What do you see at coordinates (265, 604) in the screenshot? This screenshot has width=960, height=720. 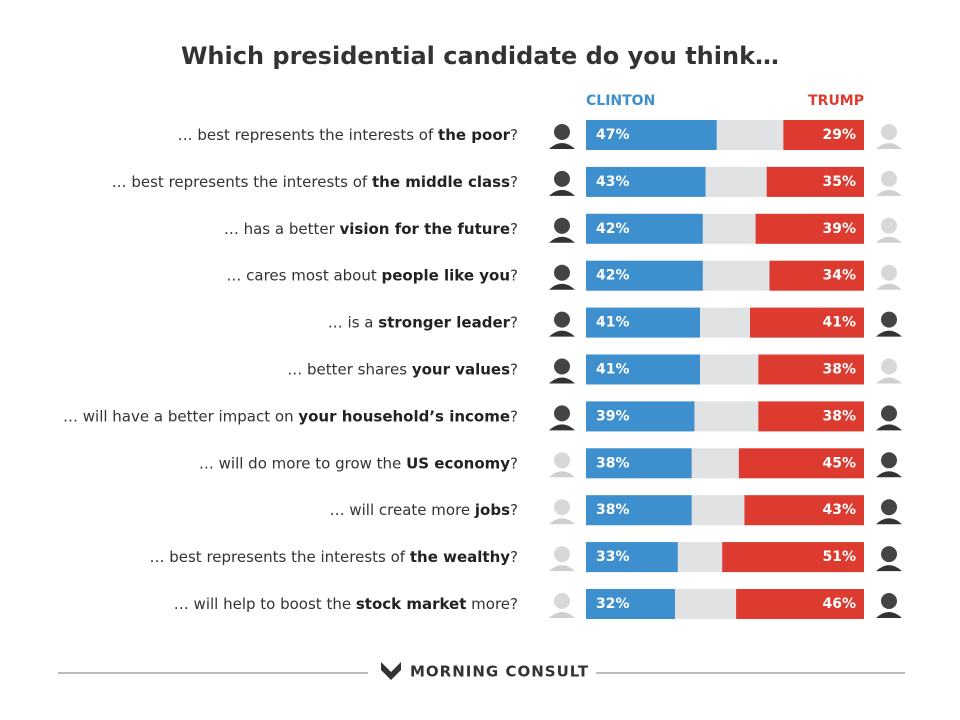 I see `category-part: … will help to boost the` at bounding box center [265, 604].